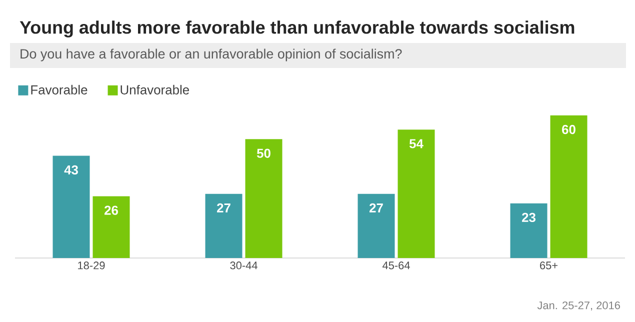  I want to click on data-label: 60, so click(569, 129).